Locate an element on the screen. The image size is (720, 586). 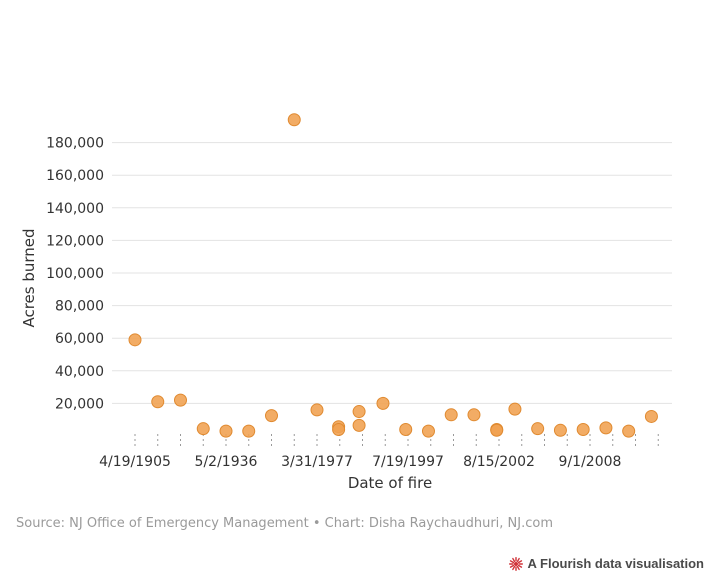
x-tick-label: 3/31/1977 is located at coordinates (317, 462).